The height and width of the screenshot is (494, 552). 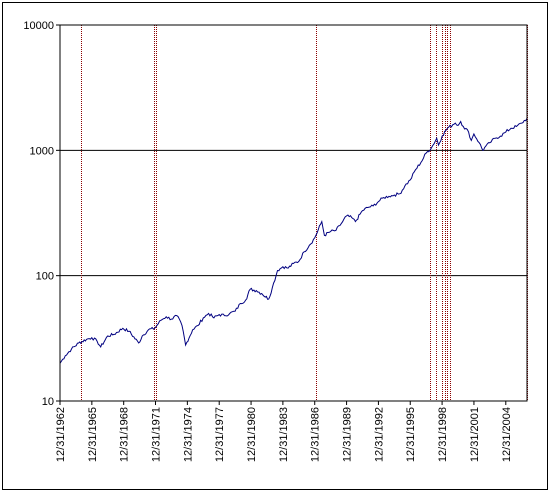 What do you see at coordinates (252, 434) in the screenshot?
I see `x-tick-label-6: 12/31/1980` at bounding box center [252, 434].